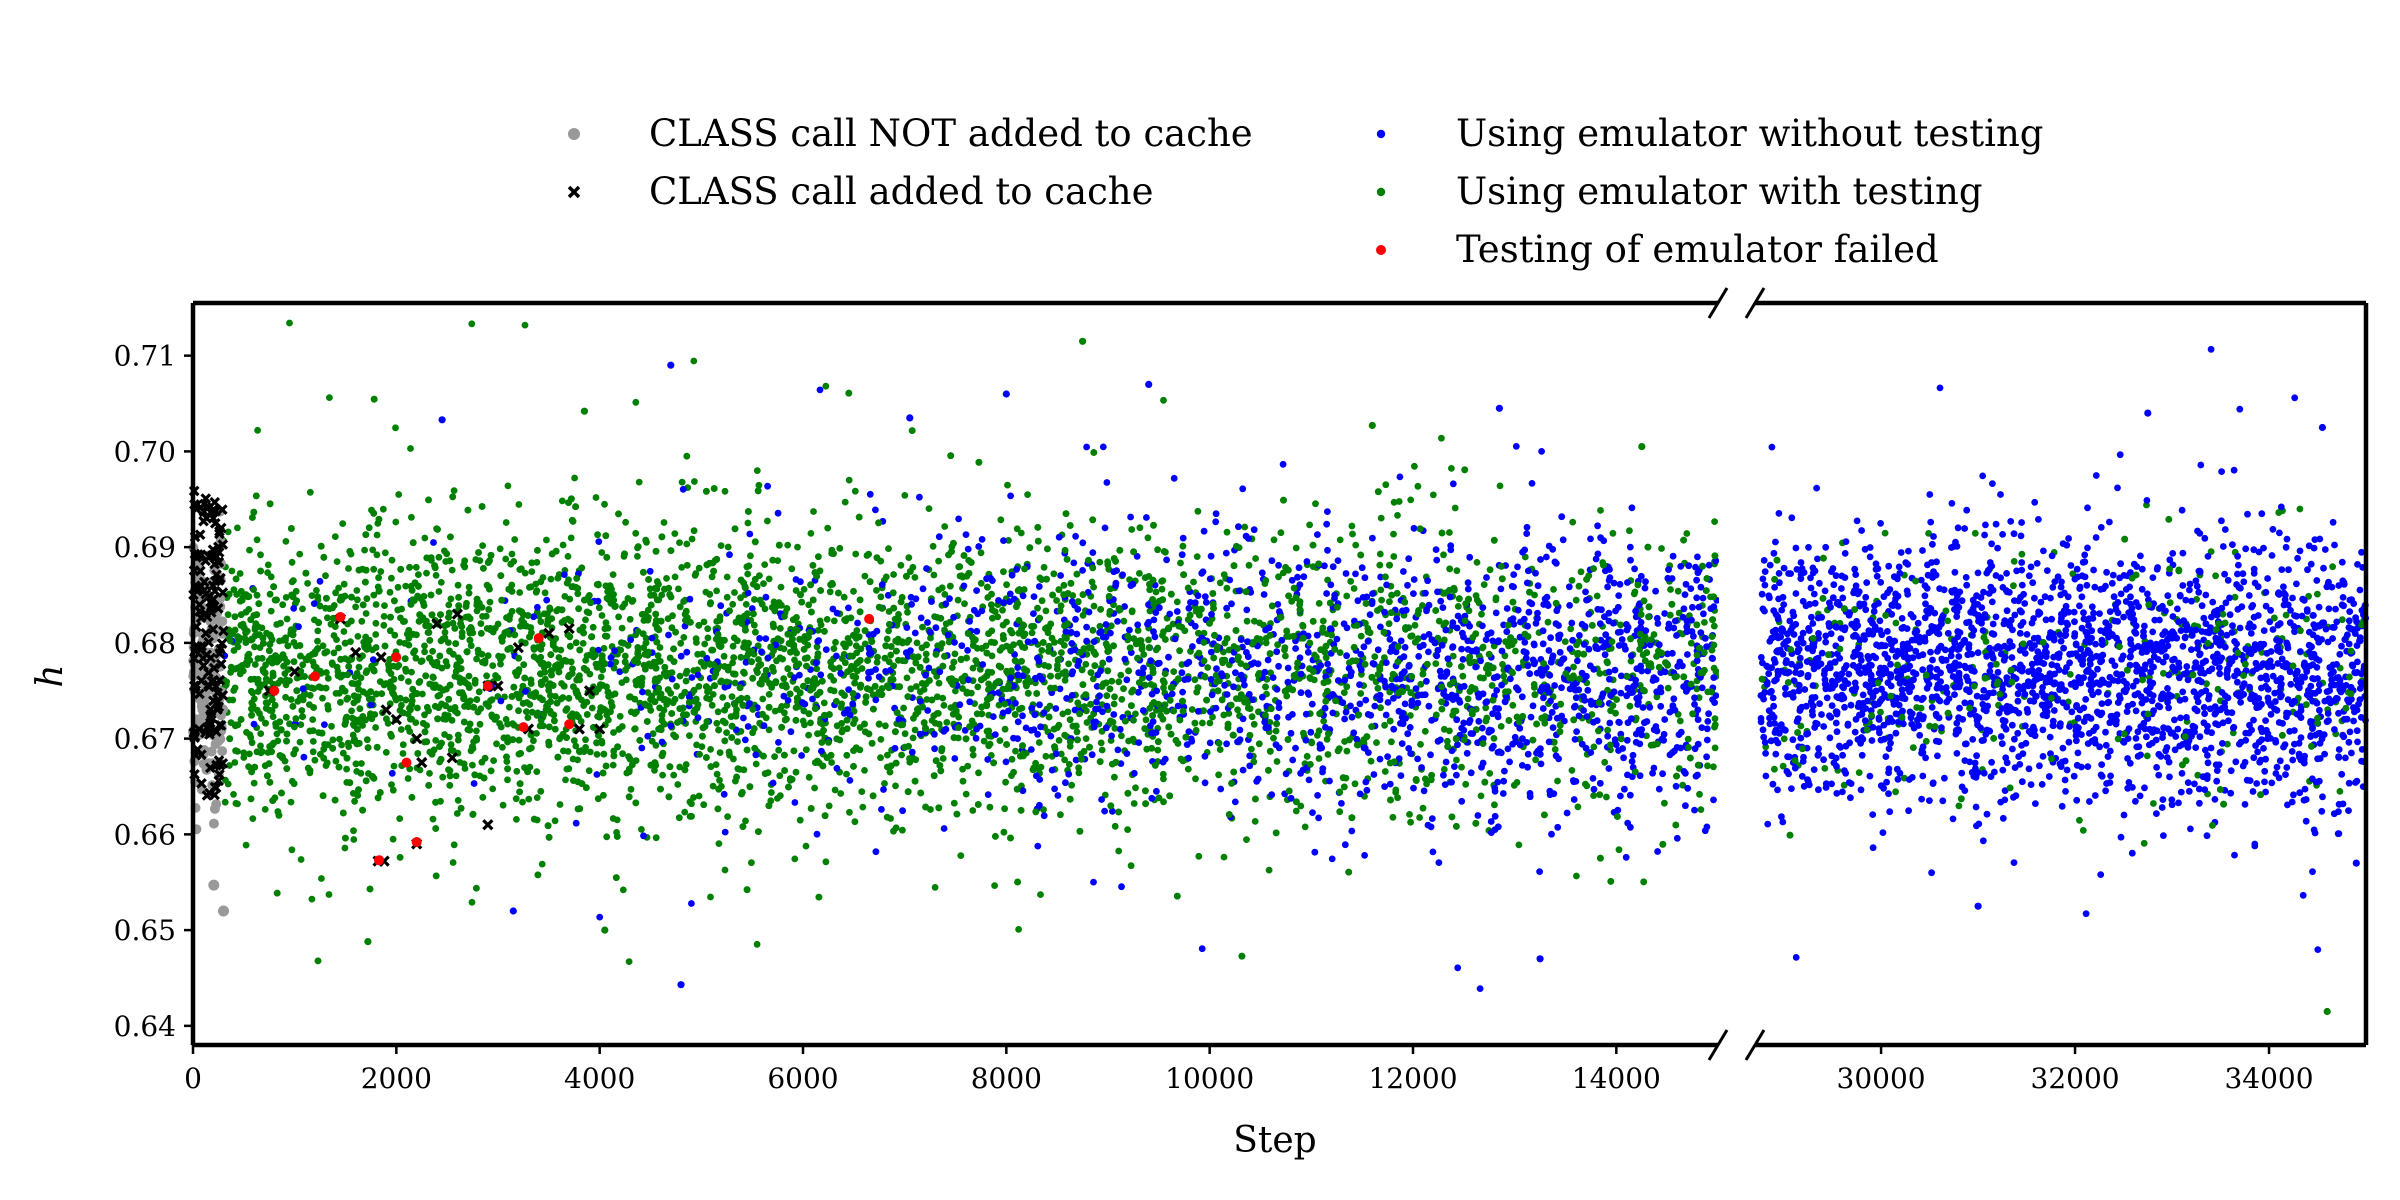  What do you see at coordinates (860, 191) in the screenshot?
I see `legend-entry: CLASS call added to cache` at bounding box center [860, 191].